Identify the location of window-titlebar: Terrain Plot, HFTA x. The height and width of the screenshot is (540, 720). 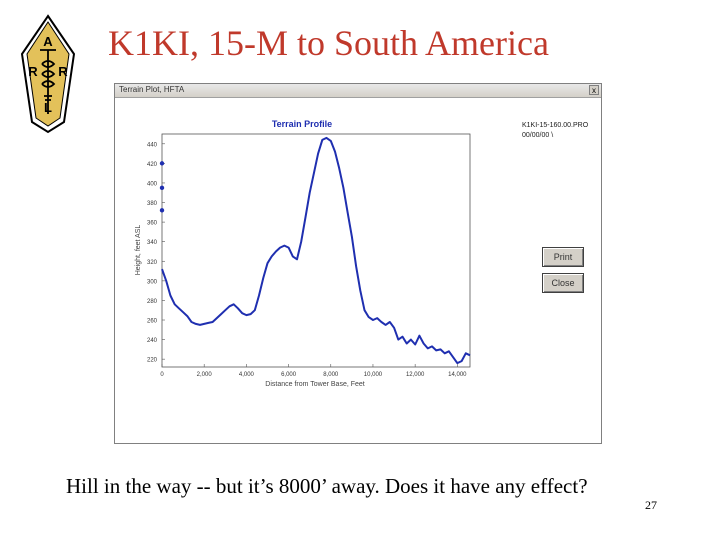
(358, 91).